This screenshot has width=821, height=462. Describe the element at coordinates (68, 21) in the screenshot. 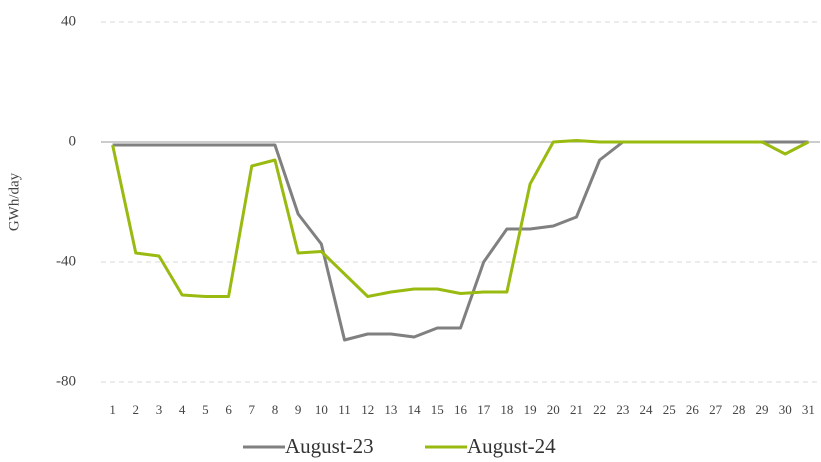

I see `y-tick-label: 40` at that location.